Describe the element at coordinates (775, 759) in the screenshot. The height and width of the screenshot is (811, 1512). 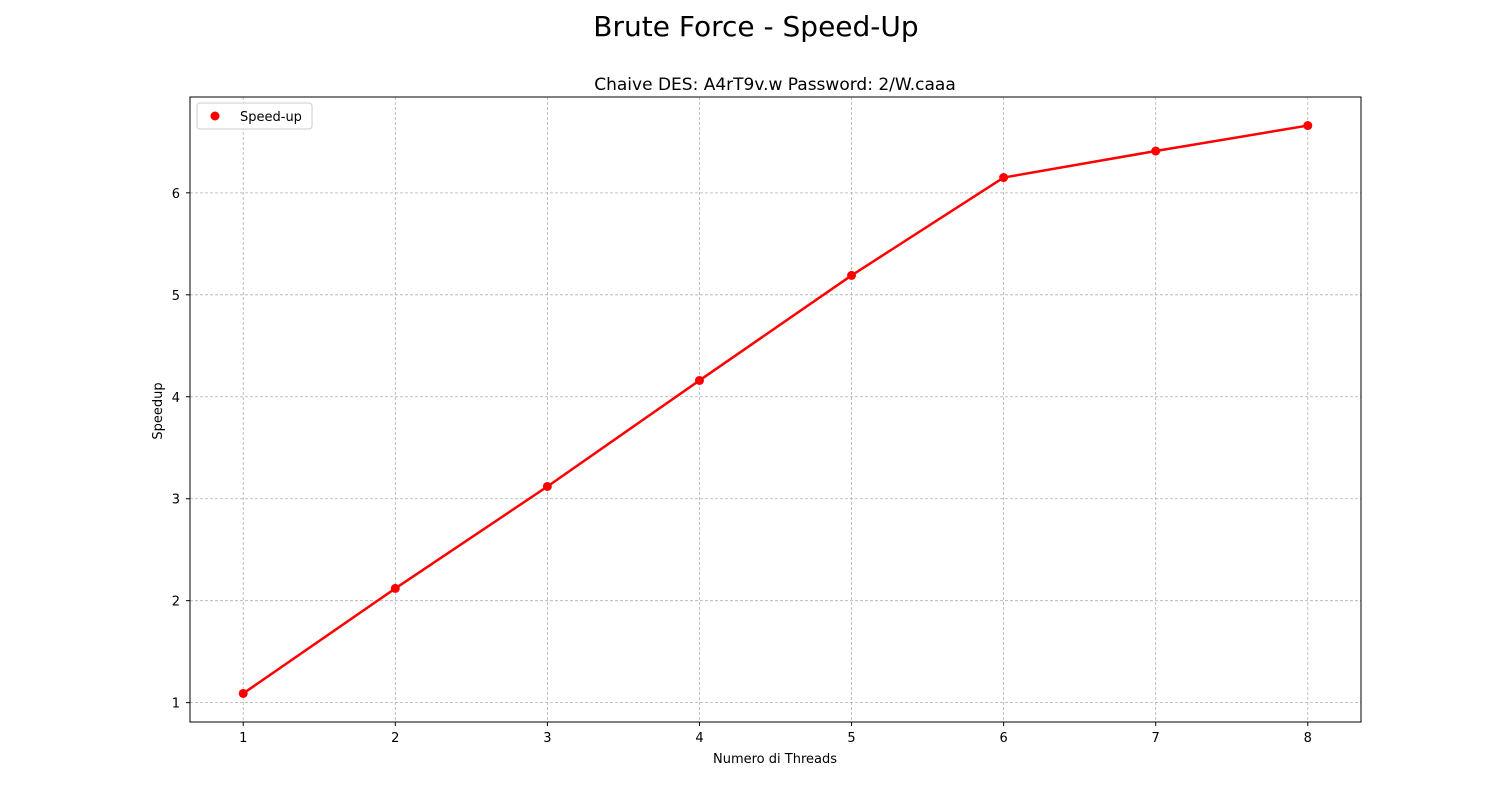
I see `x-axis-label: Numero di Threads` at that location.